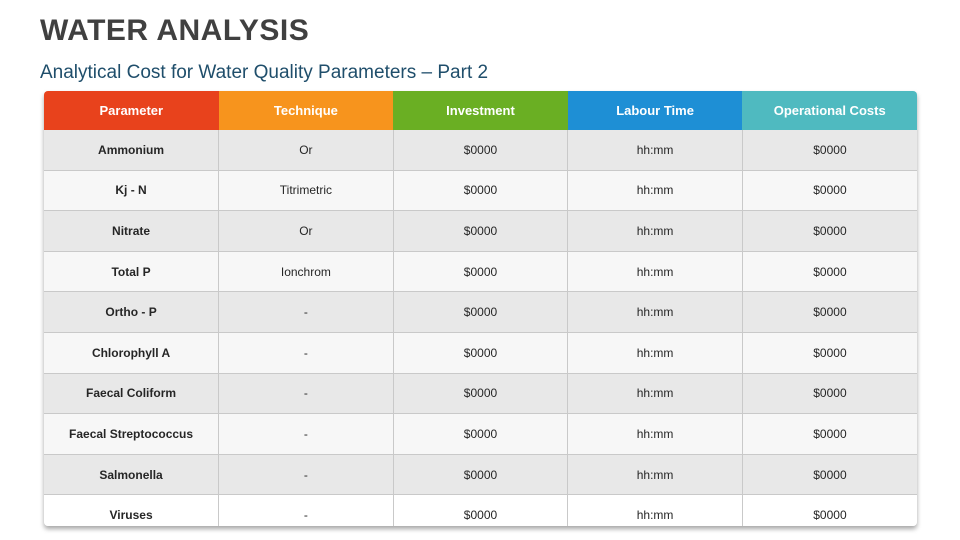 The image size is (960, 540). Describe the element at coordinates (132, 231) in the screenshot. I see `cell-parameter: Nitrate` at that location.